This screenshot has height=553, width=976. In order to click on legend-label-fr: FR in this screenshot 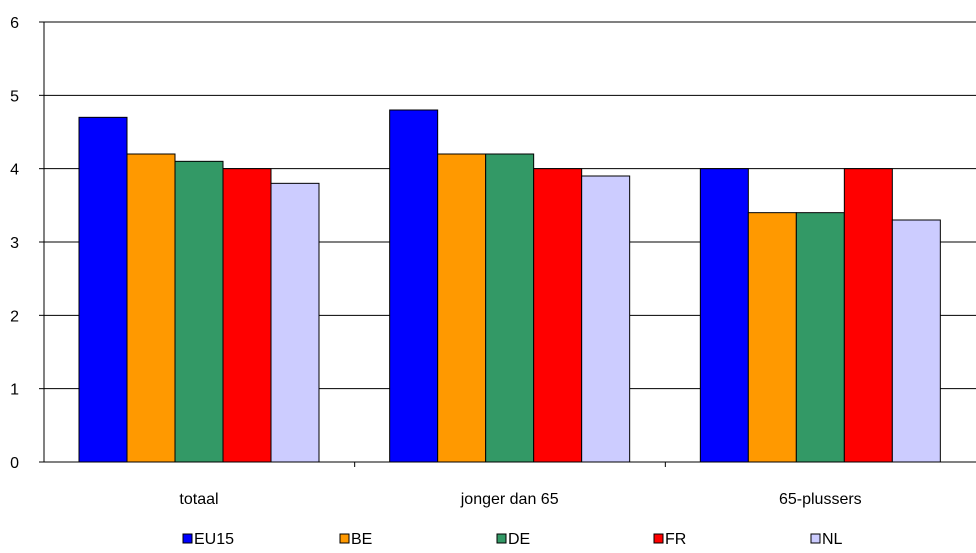, I will do `click(675, 539)`.